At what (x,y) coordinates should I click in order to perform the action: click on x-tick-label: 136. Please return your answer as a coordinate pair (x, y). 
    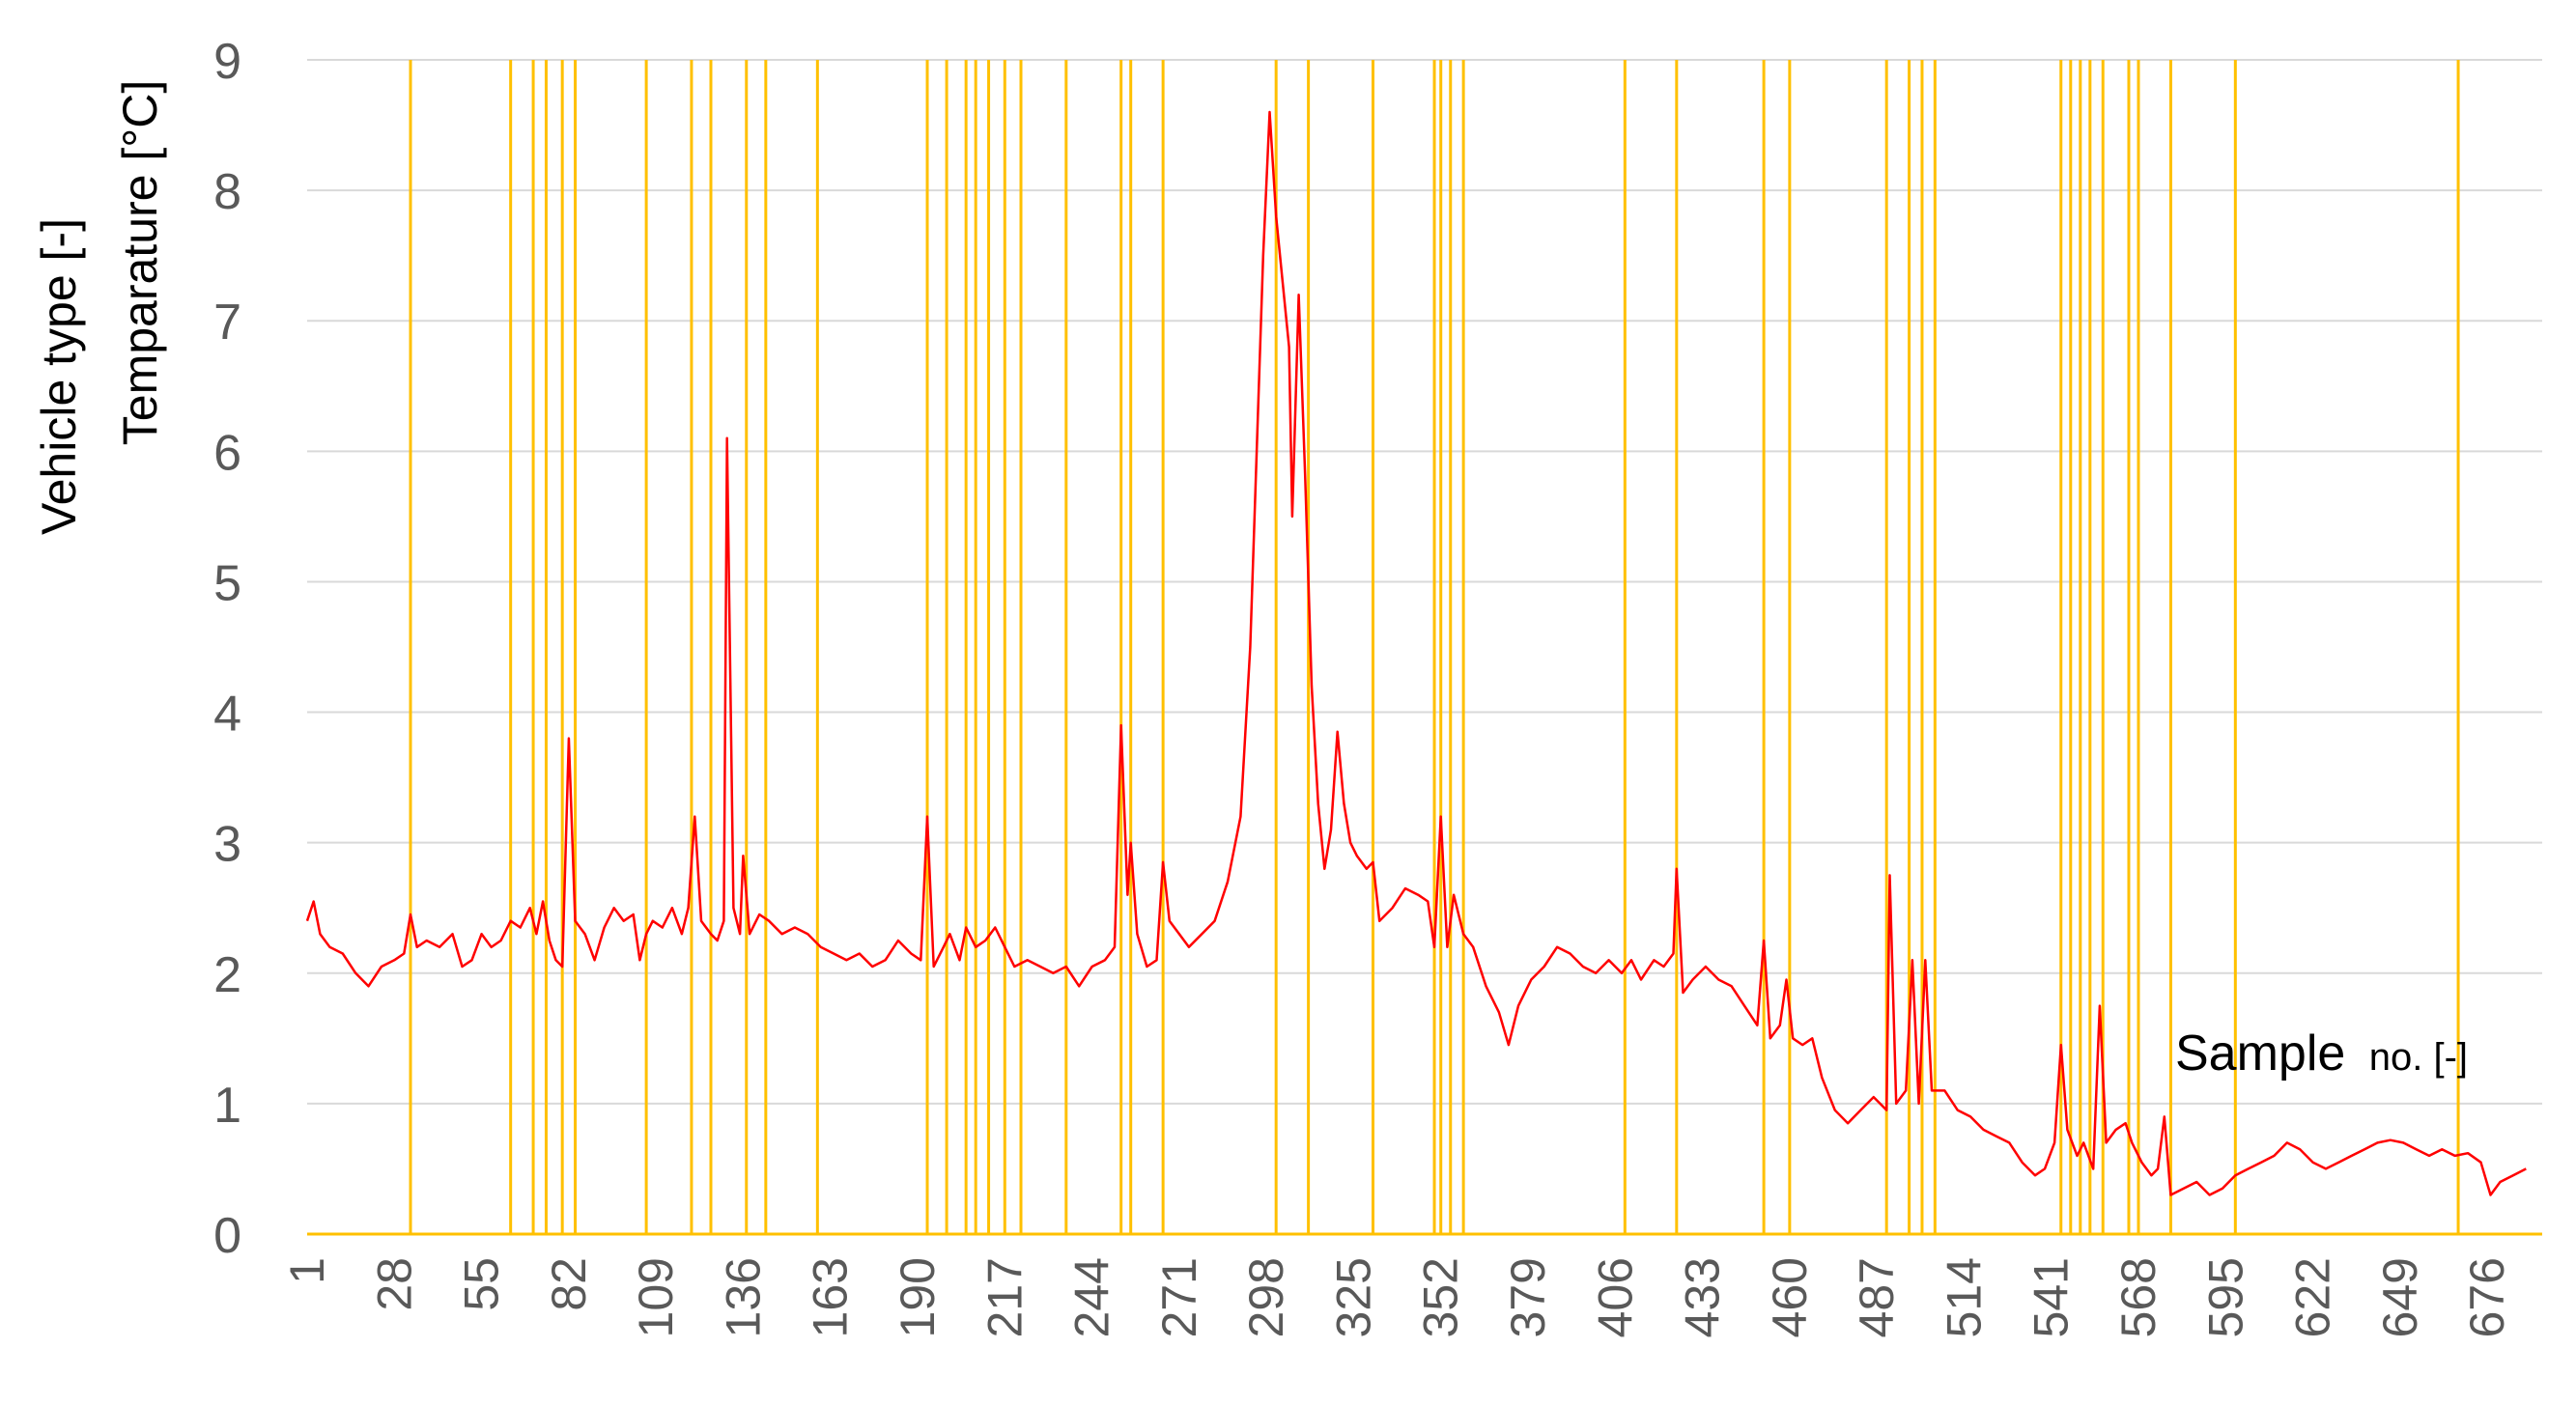
    Looking at the image, I should click on (743, 1297).